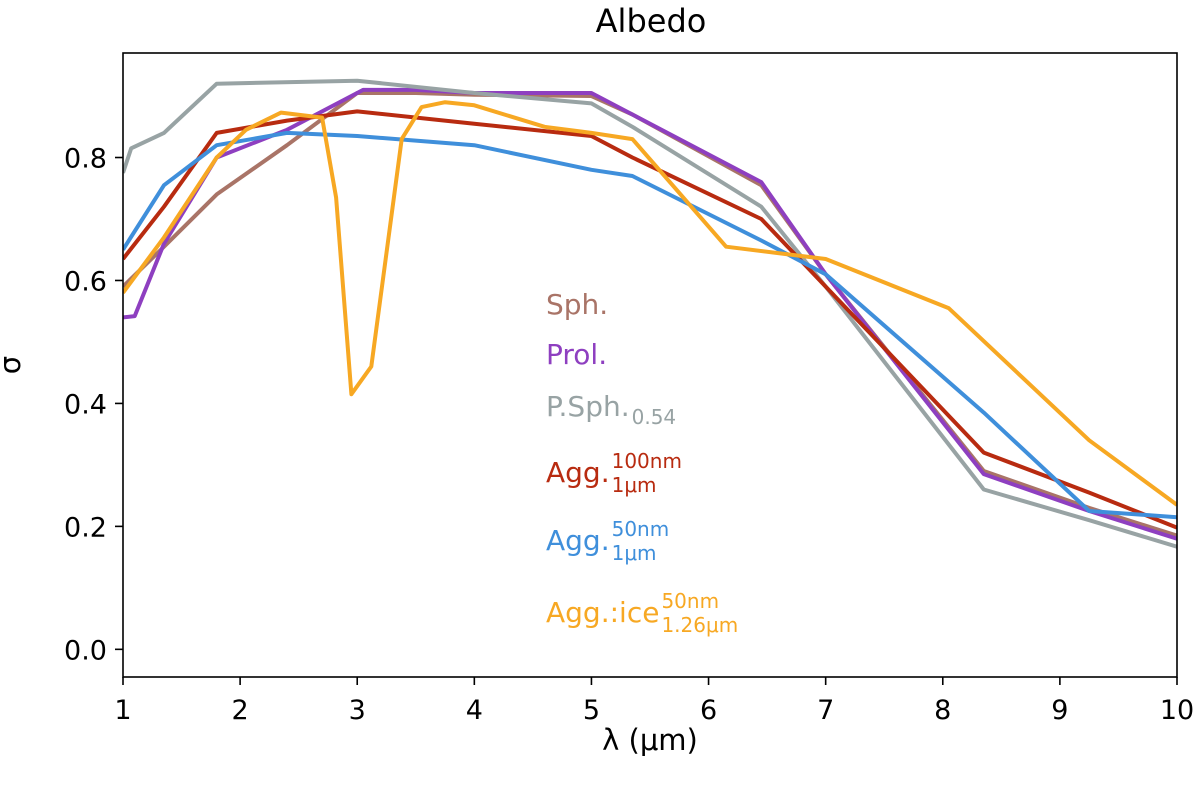 This screenshot has width=1200, height=785. Describe the element at coordinates (85, 281) in the screenshot. I see `y-tick-label: 0.6` at that location.